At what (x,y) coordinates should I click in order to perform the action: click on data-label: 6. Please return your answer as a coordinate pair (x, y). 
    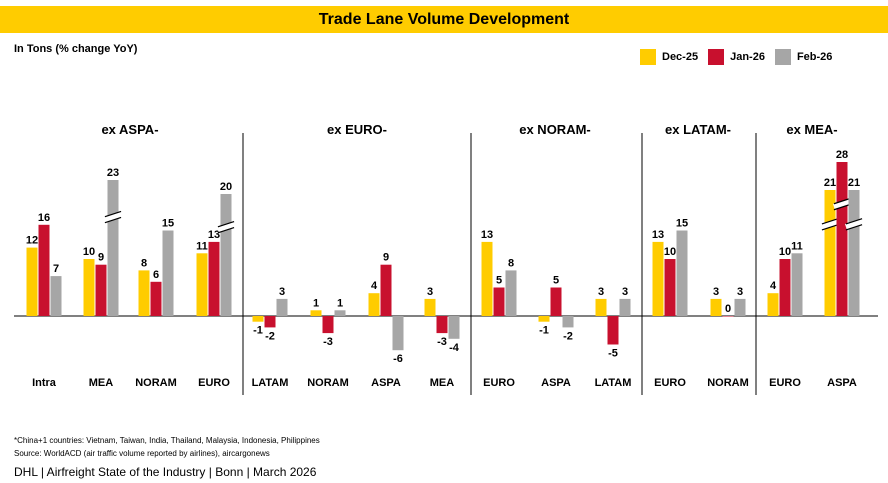
    Looking at the image, I should click on (156, 275).